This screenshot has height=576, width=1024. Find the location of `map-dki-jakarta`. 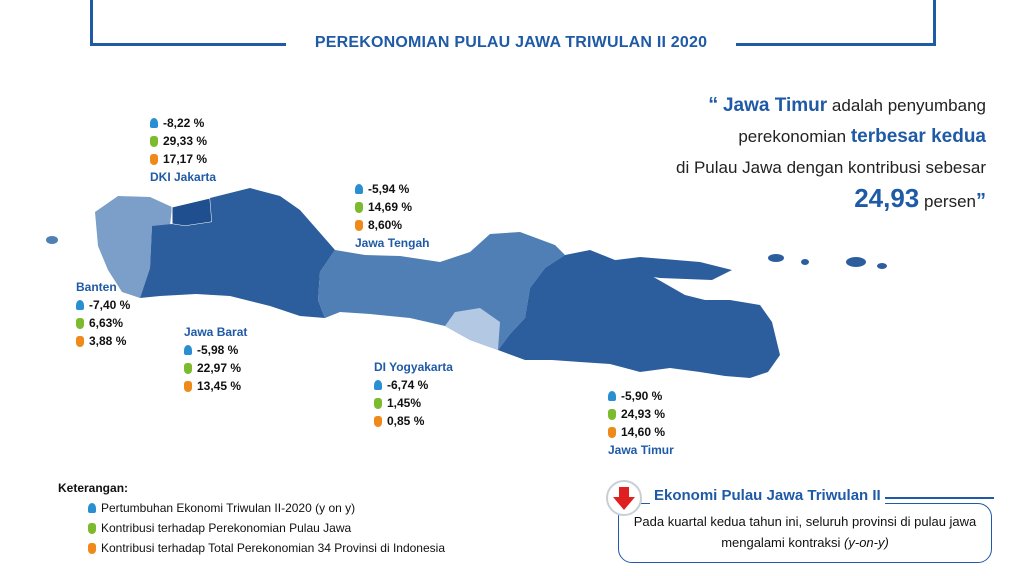

map-dki-jakarta is located at coordinates (192, 212).